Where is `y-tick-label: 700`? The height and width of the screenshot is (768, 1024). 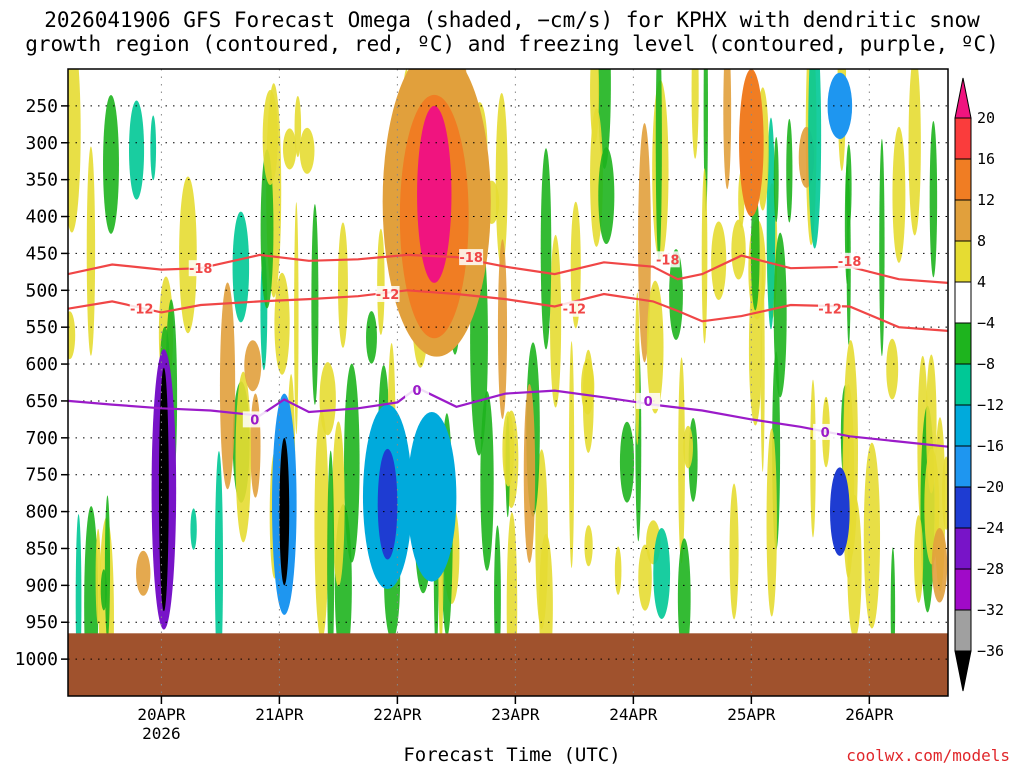 y-tick-label: 700 is located at coordinates (41, 438).